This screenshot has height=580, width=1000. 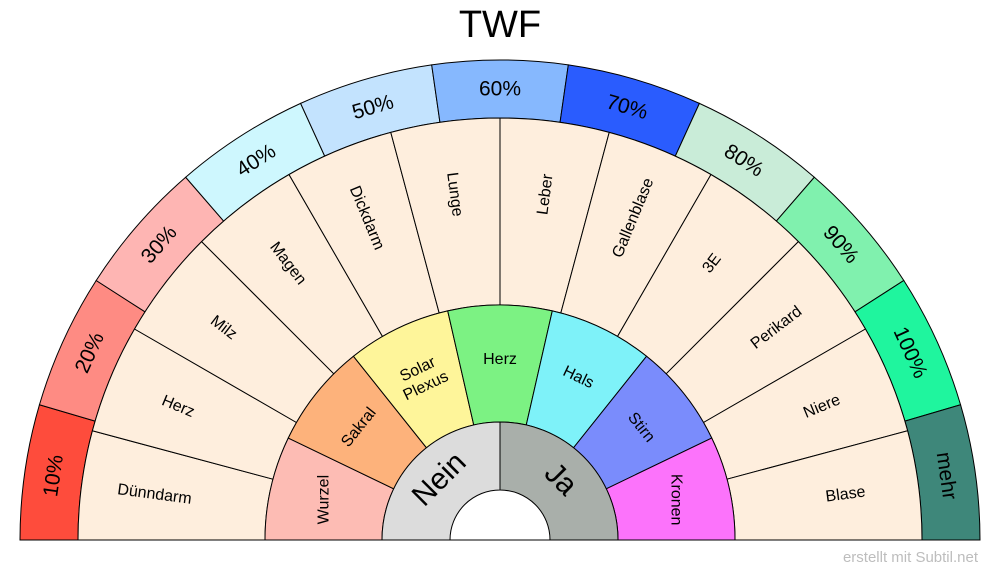 What do you see at coordinates (545, 193) in the screenshot?
I see `organ-label: Leber` at bounding box center [545, 193].